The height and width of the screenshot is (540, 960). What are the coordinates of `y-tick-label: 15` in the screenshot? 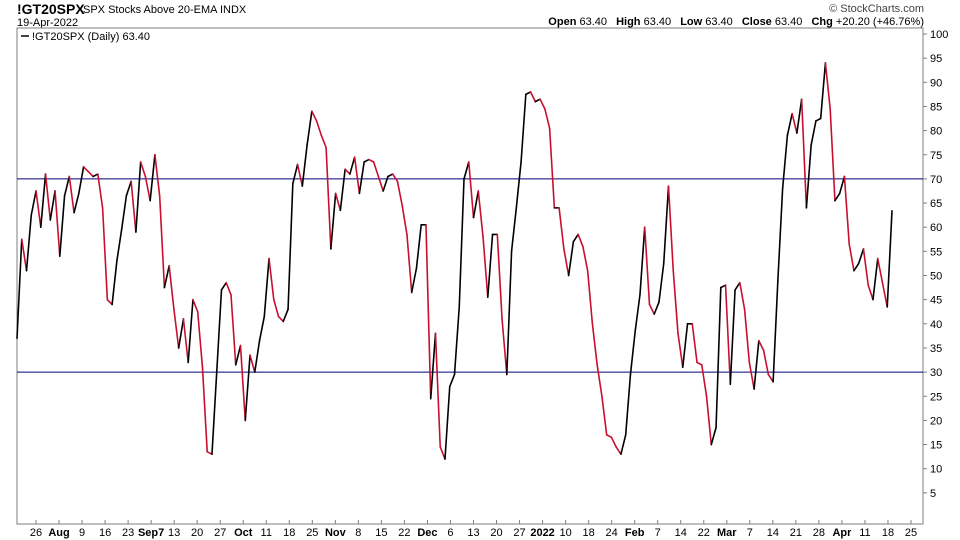 It's located at (936, 446).